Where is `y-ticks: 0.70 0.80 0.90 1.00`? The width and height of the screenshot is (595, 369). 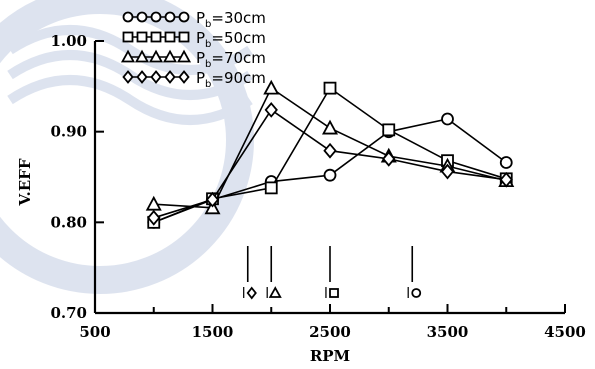 y-ticks: 0.70 0.80 0.90 1.00 is located at coordinates (77, 177).